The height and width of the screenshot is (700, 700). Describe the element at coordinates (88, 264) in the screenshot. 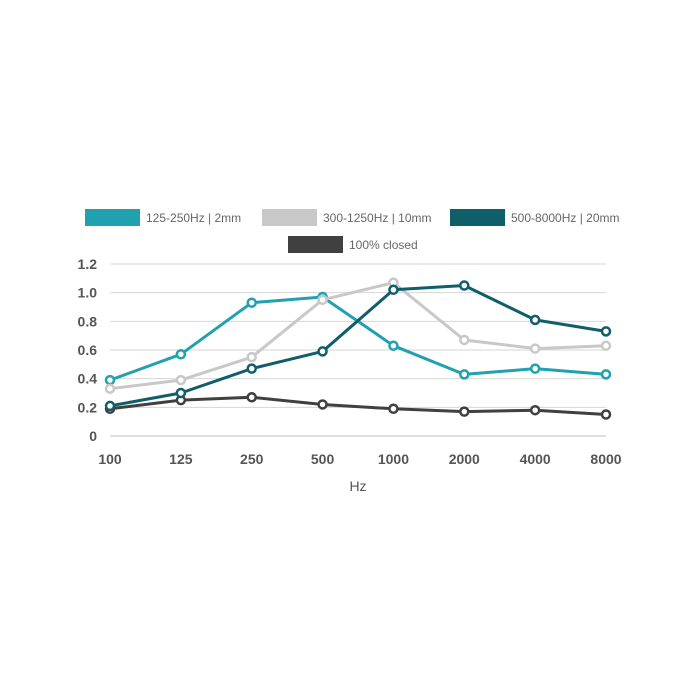

I see `y-tick-label: 1.2` at that location.